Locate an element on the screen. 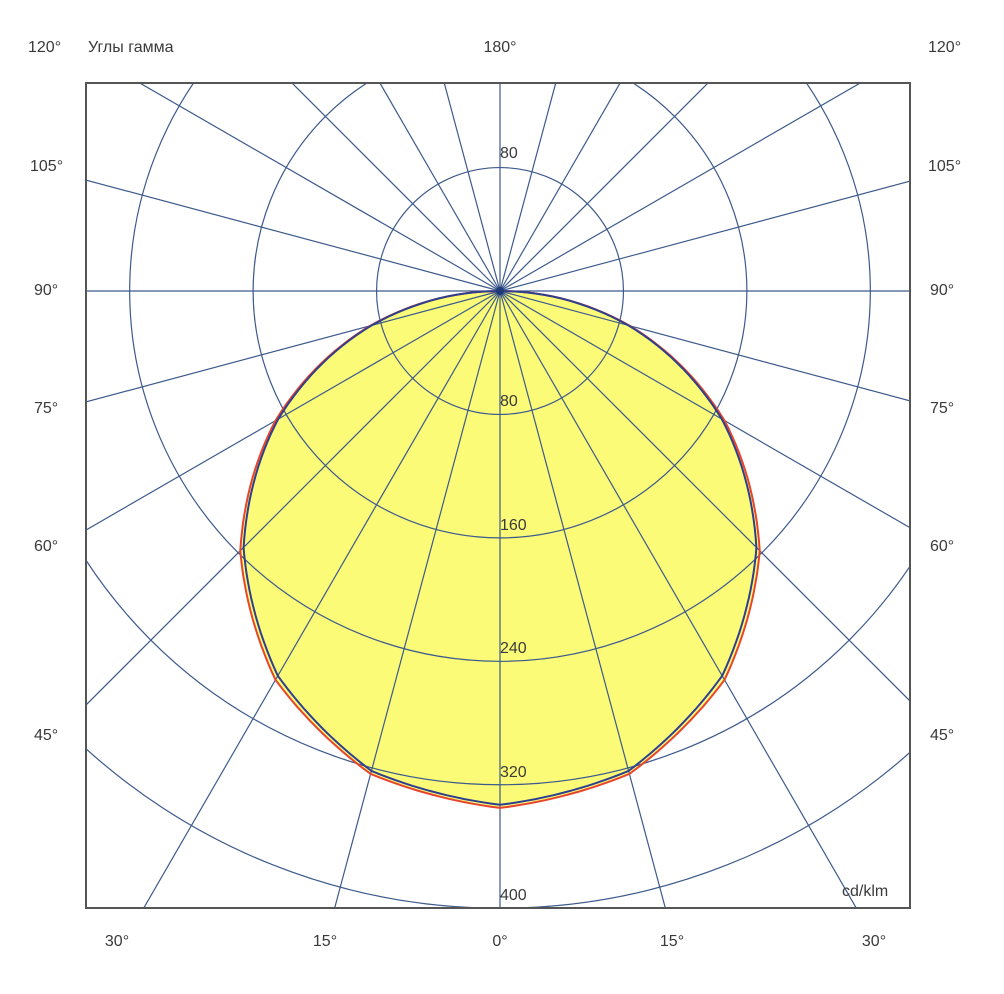  ring-label: 160 is located at coordinates (513, 525).